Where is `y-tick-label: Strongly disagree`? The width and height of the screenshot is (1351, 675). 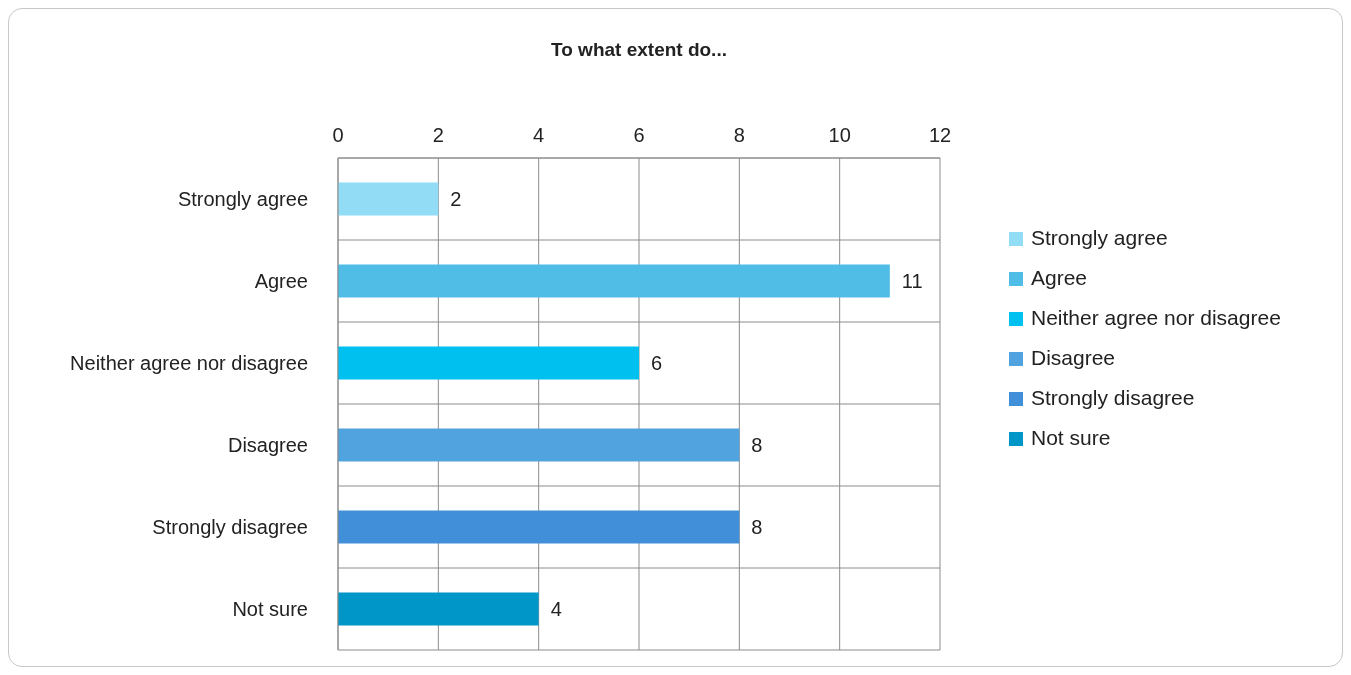 y-tick-label: Strongly disagree is located at coordinates (230, 527).